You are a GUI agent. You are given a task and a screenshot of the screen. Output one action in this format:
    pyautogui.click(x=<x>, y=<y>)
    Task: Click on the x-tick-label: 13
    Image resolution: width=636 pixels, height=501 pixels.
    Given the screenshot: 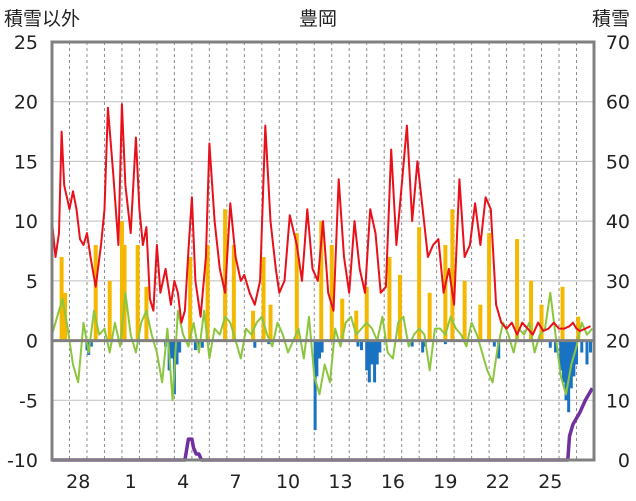 What is the action you would take?
    pyautogui.click(x=340, y=482)
    